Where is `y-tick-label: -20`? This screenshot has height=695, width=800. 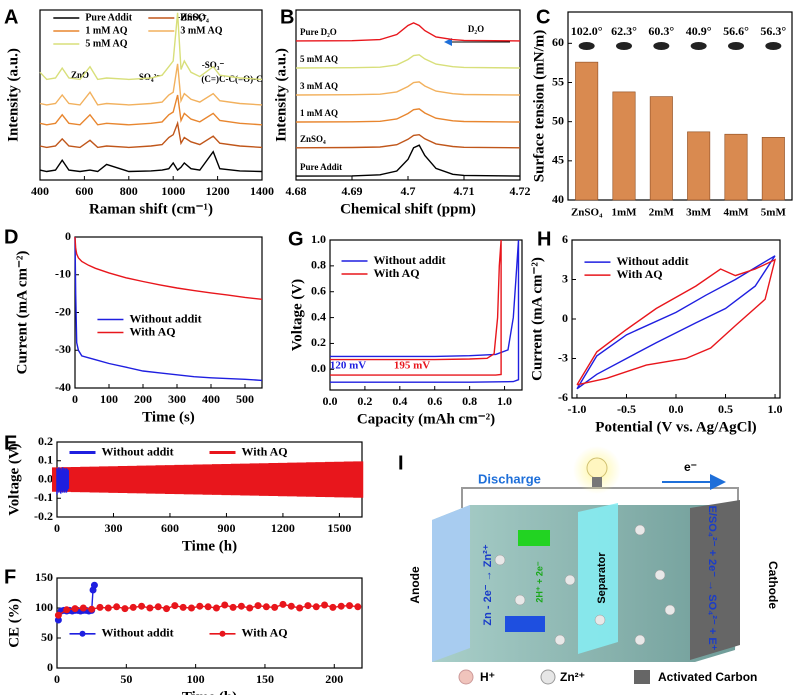
y-tick-label: -20 is located at coordinates (63, 311).